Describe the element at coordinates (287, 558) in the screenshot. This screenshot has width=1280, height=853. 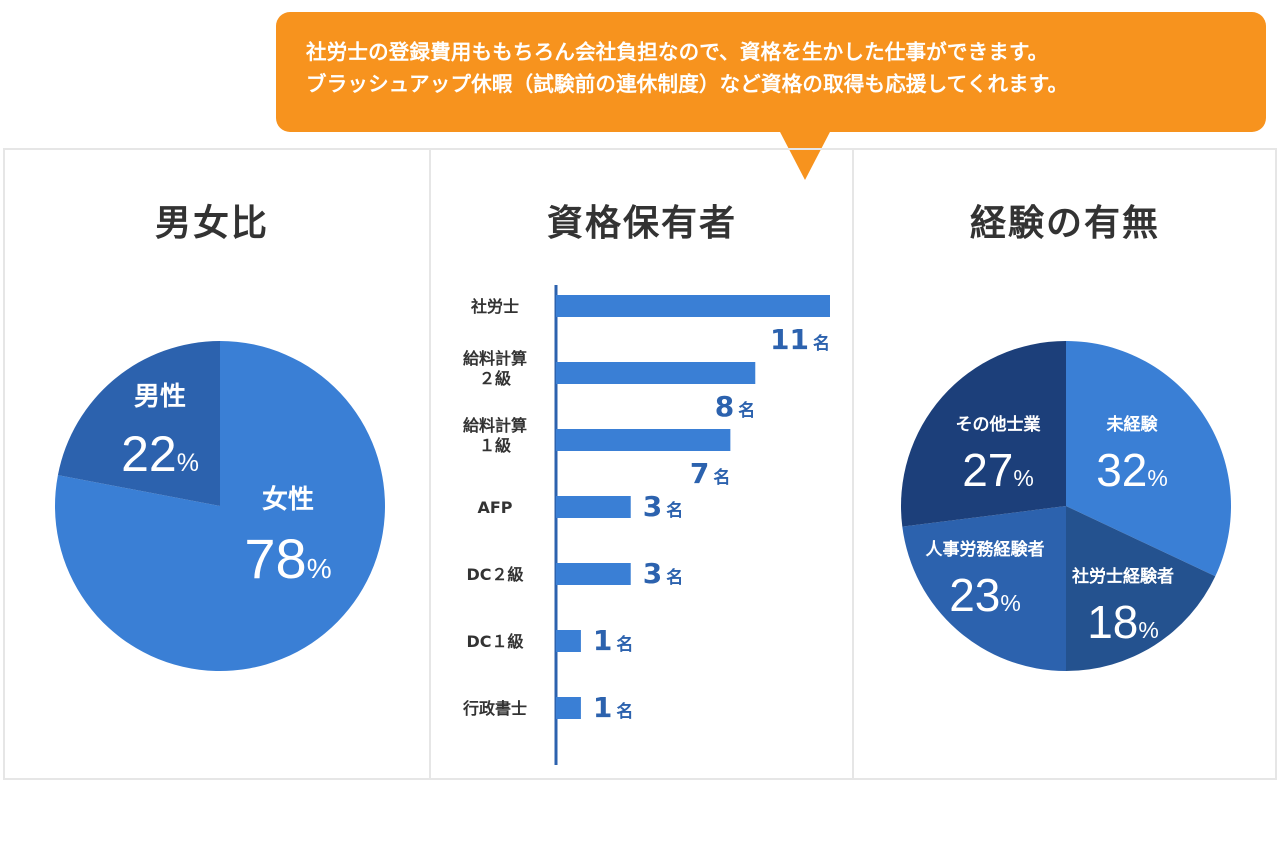
I see `slice-value: 78%` at that location.